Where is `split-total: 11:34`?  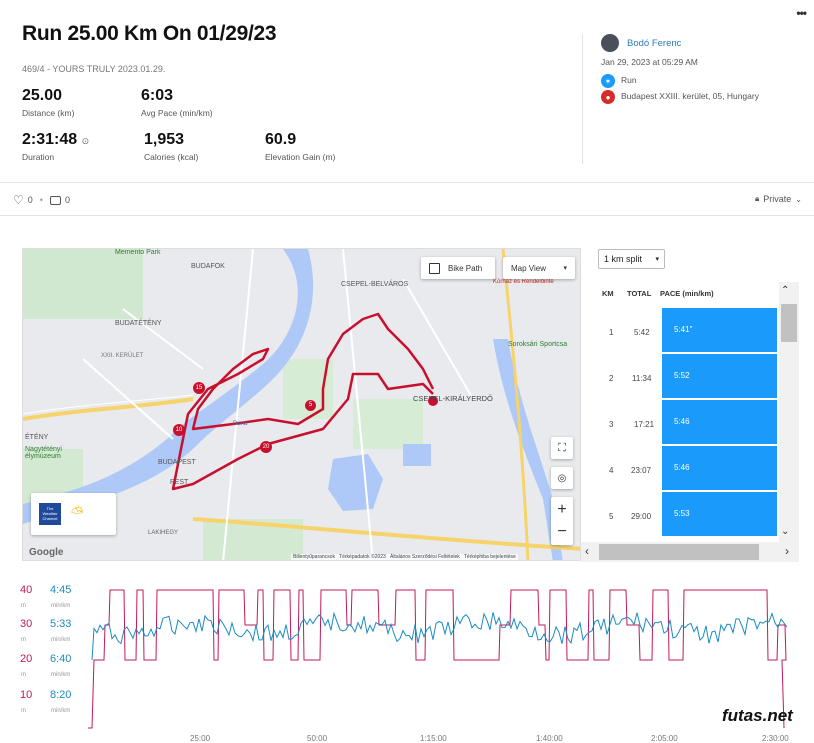
split-total: 11:34 is located at coordinates (642, 378).